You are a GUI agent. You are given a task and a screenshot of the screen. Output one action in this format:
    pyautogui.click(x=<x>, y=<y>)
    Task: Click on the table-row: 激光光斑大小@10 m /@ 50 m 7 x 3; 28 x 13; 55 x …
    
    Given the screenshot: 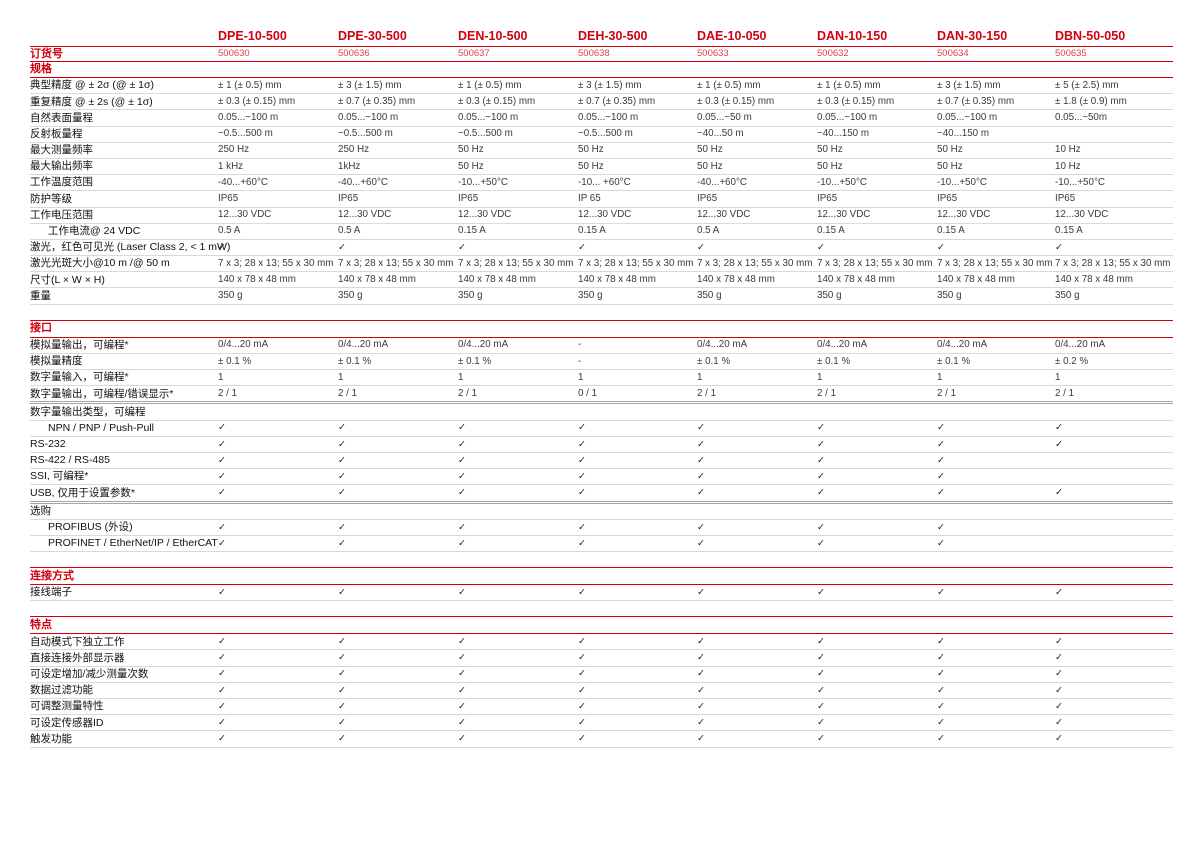 What is the action you would take?
    pyautogui.click(x=601, y=264)
    